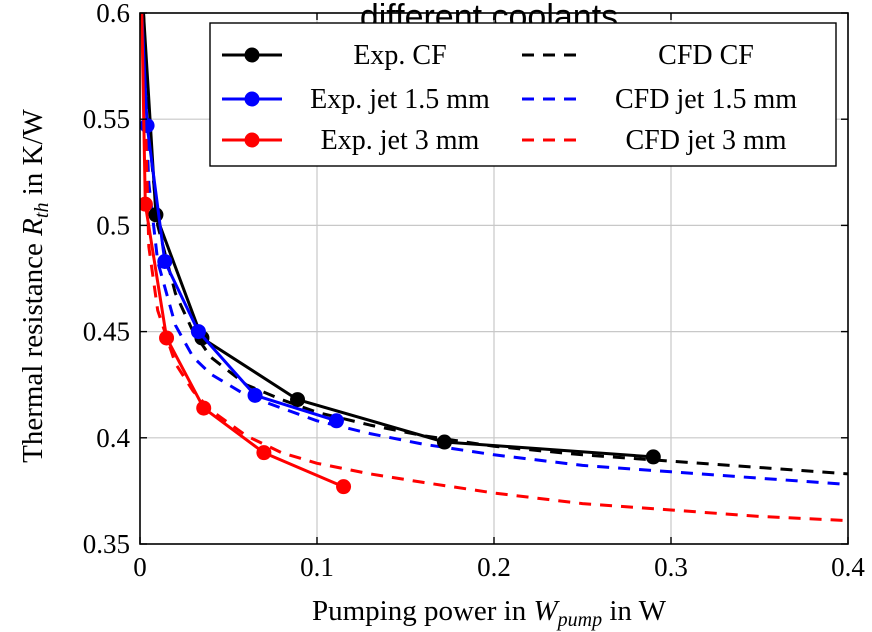 The height and width of the screenshot is (632, 872). I want to click on y-tick-label: 0.55, so click(106, 119).